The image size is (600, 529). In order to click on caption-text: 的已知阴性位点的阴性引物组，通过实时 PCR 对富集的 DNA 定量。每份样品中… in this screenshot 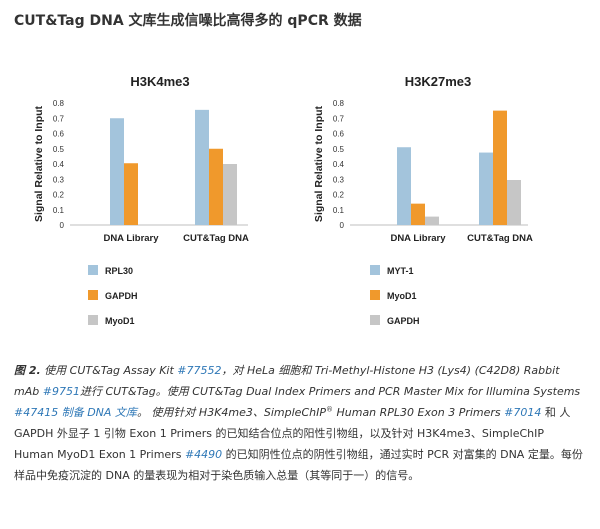, I will do `click(298, 465)`.